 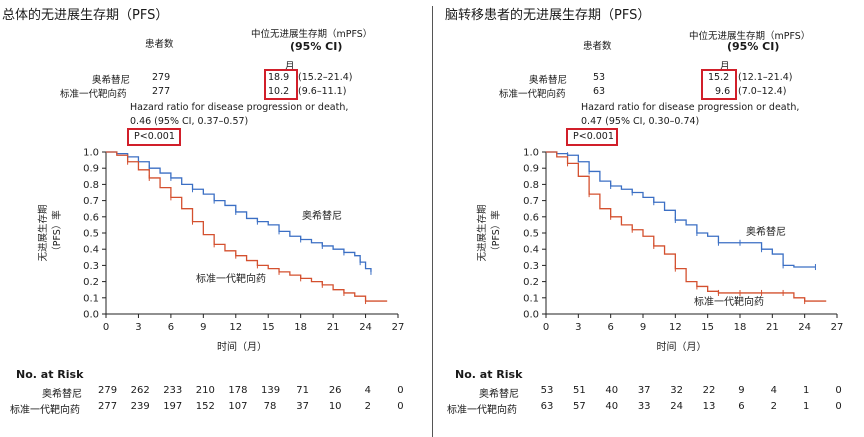 What do you see at coordinates (322, 215) in the screenshot?
I see `series-label: 奥希替尼` at bounding box center [322, 215].